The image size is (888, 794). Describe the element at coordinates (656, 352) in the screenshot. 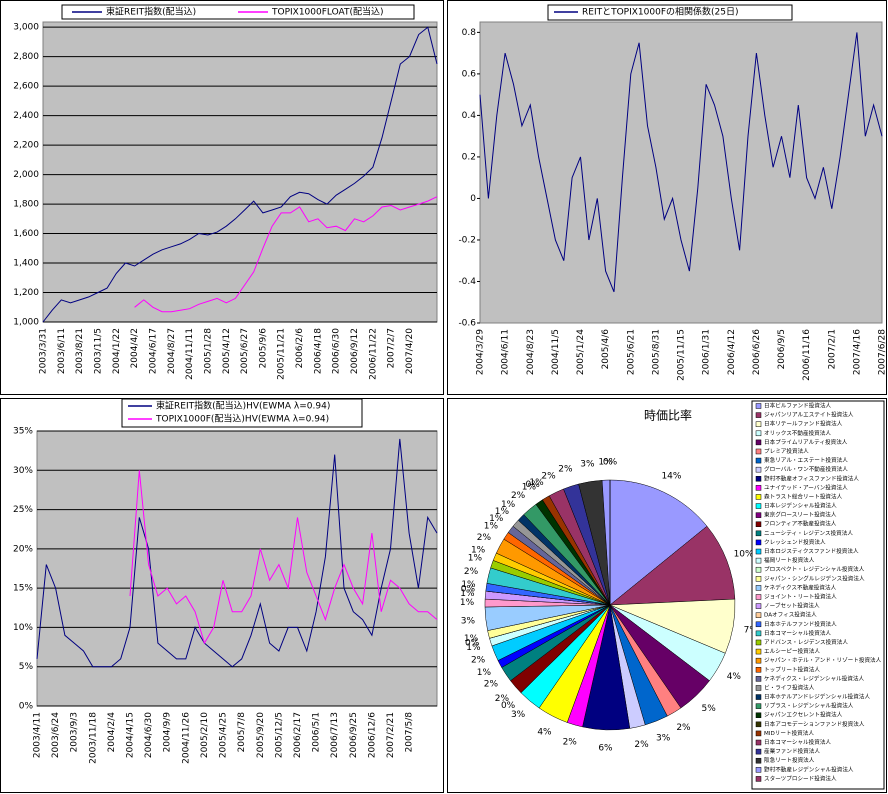

I see `x-tick-label: 2005/8/31` at that location.